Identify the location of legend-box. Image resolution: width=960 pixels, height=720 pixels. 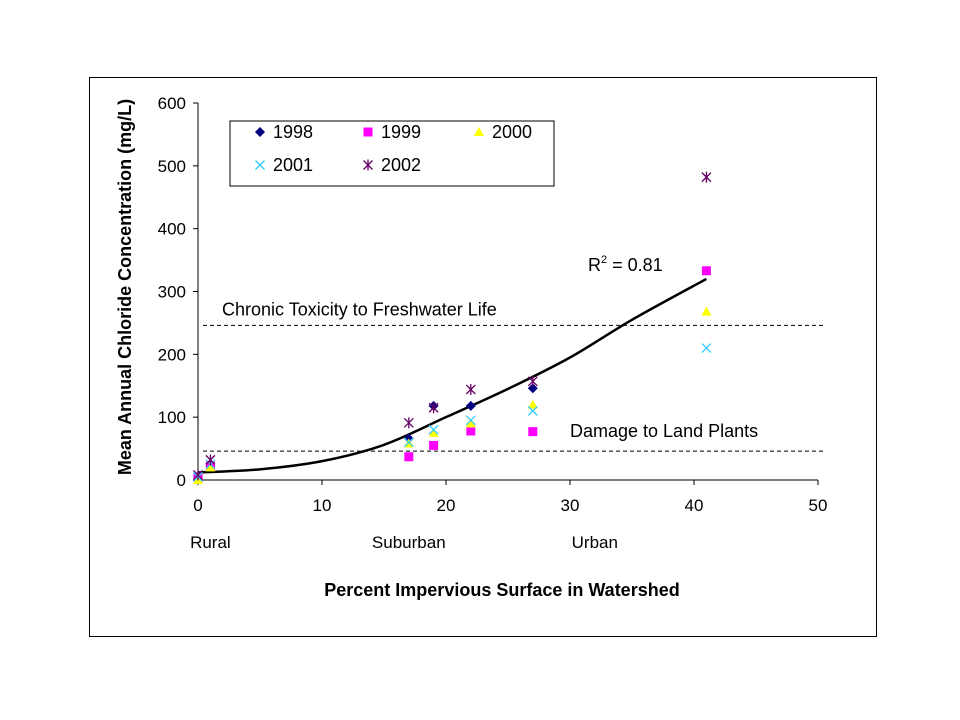
(392, 153).